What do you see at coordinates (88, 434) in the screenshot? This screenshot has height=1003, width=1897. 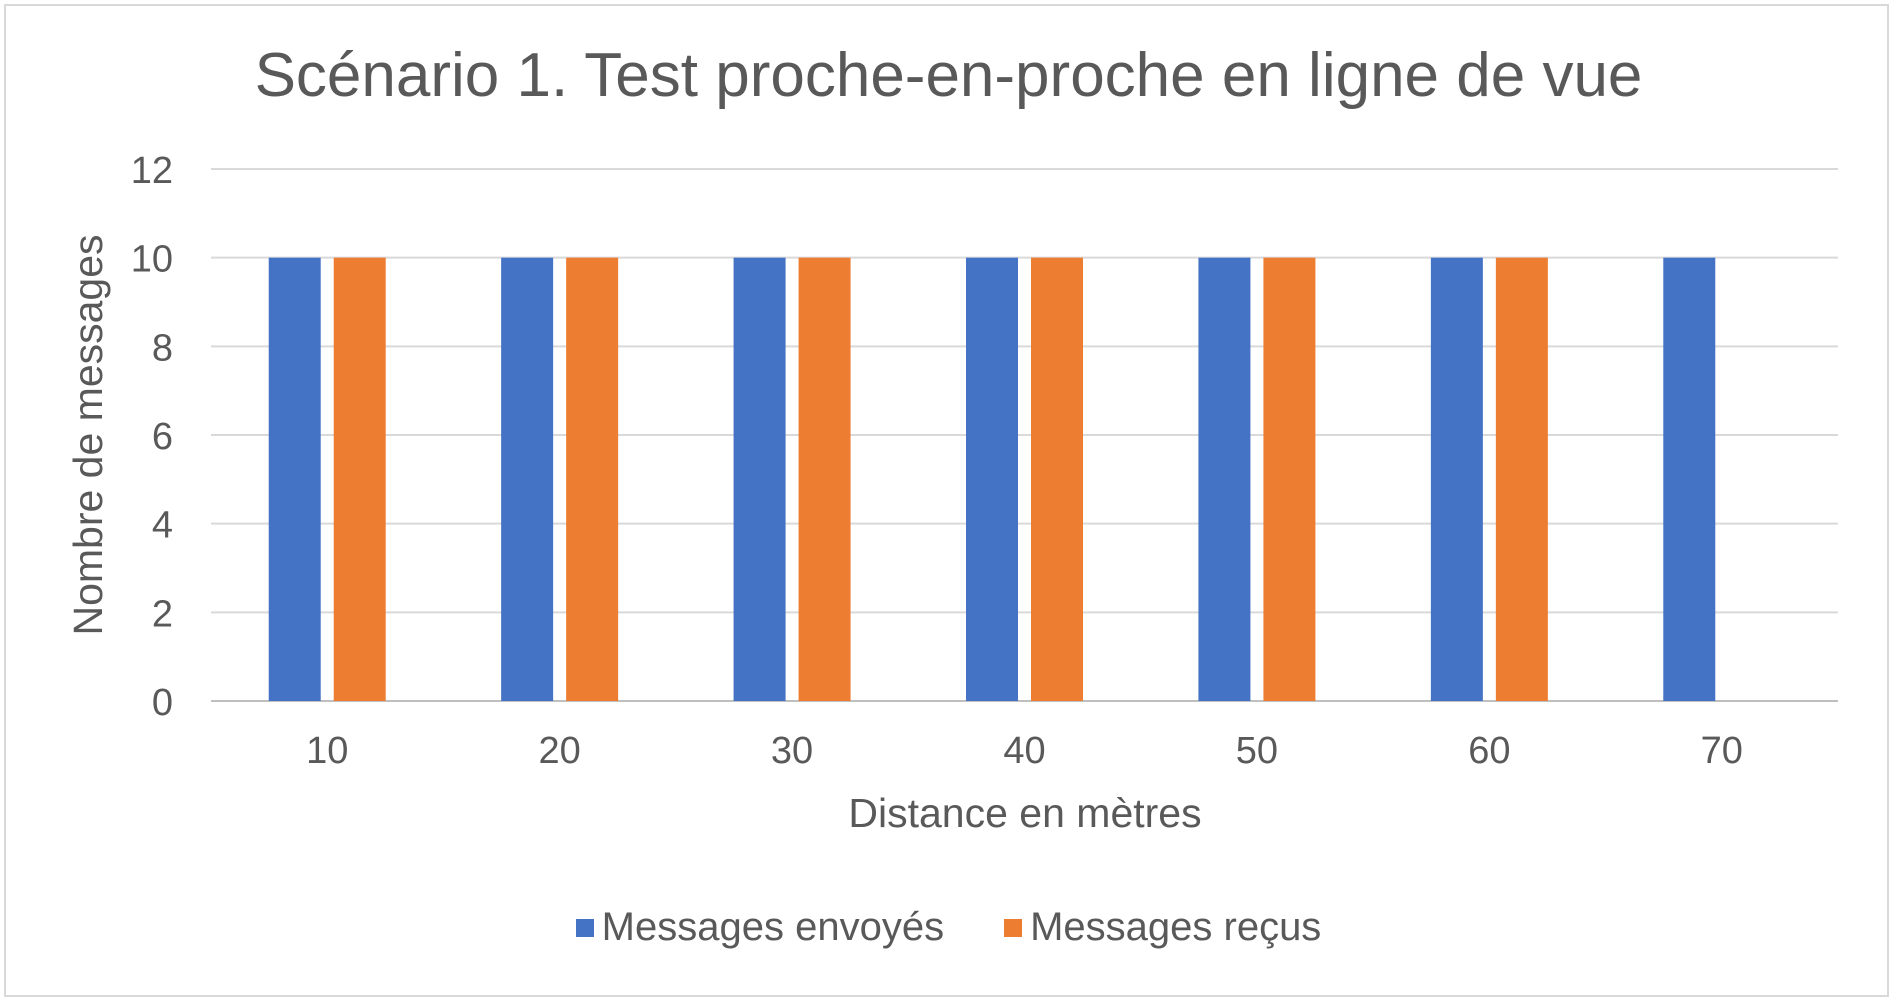 I see `y-axis-title: Nombre de messages` at bounding box center [88, 434].